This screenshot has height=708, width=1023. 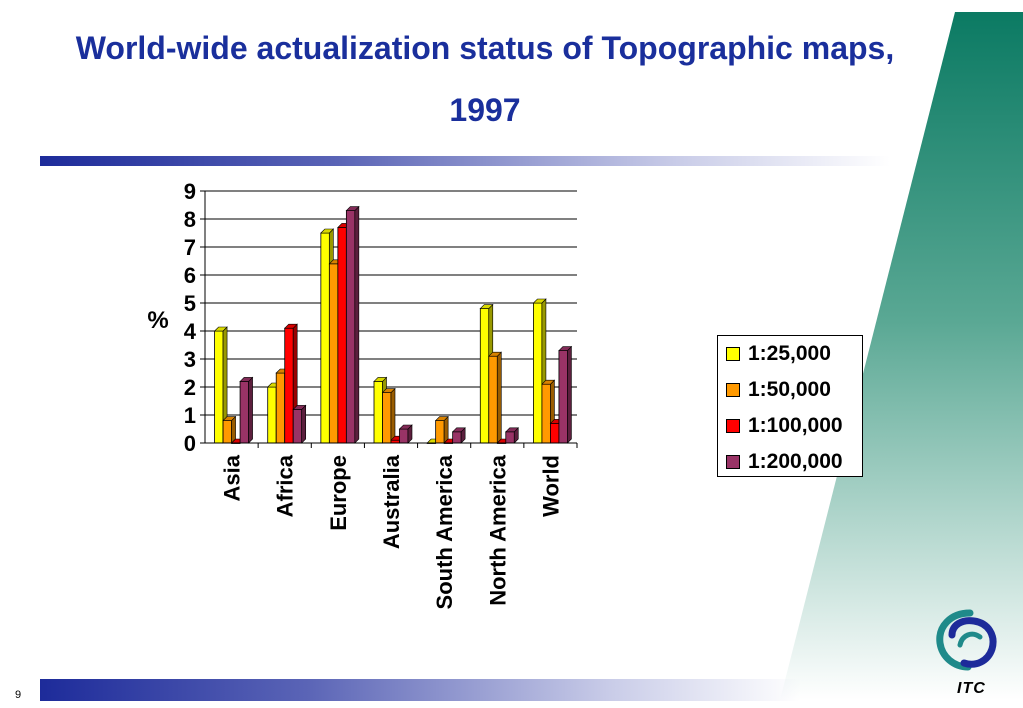 I want to click on itc-logo-icon, so click(x=970, y=642).